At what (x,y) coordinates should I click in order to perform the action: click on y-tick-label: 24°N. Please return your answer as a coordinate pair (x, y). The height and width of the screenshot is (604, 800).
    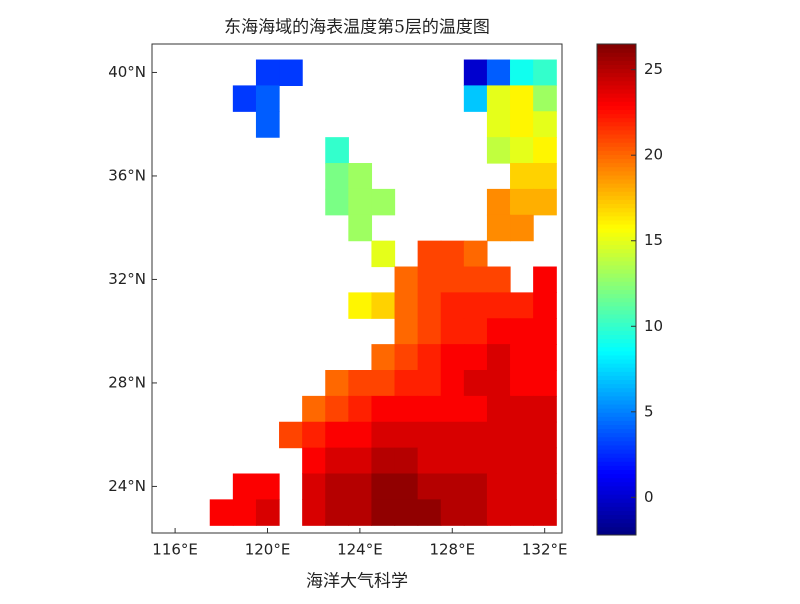
    Looking at the image, I should click on (127, 486).